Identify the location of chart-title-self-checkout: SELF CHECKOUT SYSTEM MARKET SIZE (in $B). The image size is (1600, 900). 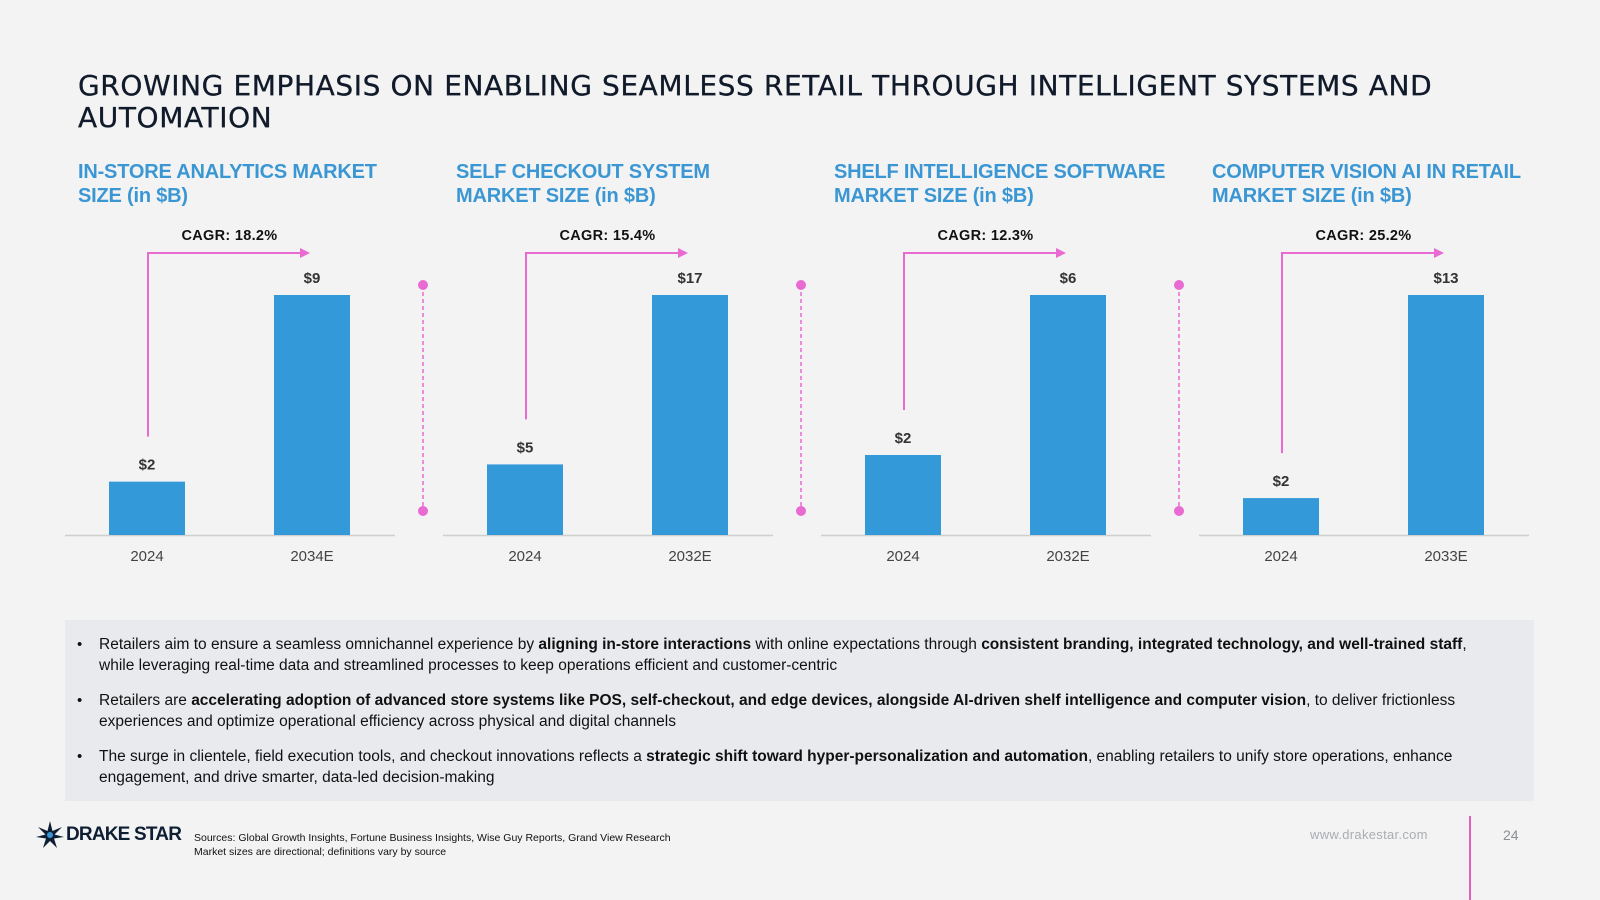
(583, 184).